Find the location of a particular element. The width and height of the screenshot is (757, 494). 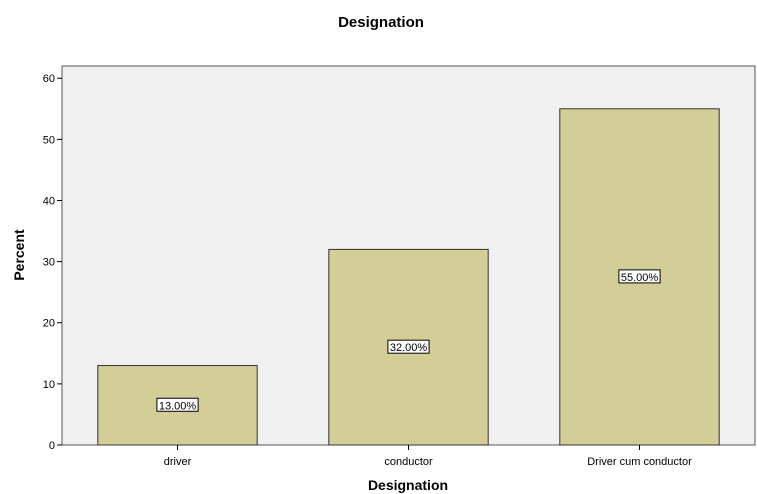

y-tick-label: 40 is located at coordinates (49, 201).